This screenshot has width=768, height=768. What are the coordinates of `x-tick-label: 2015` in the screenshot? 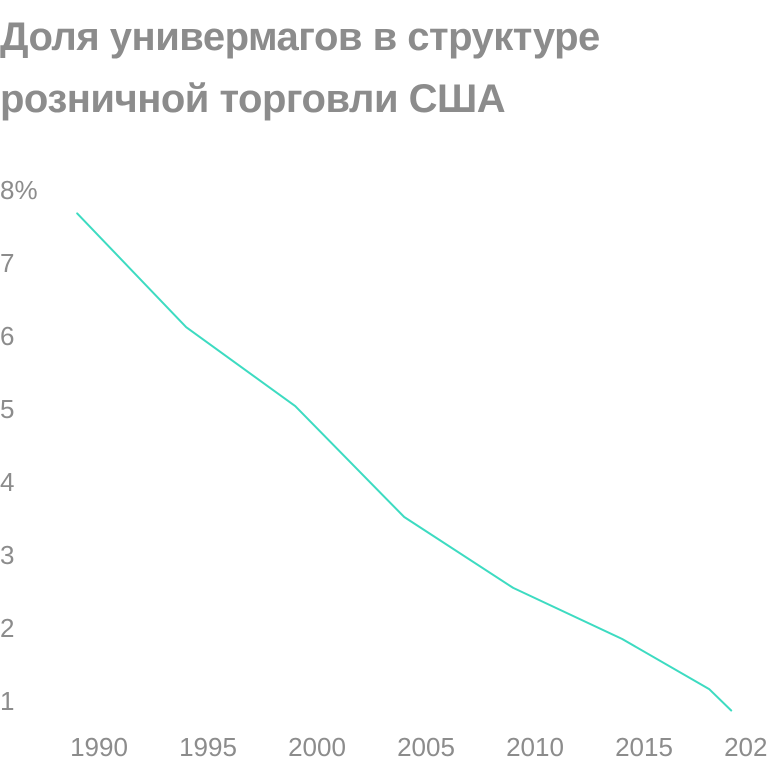 It's located at (644, 747).